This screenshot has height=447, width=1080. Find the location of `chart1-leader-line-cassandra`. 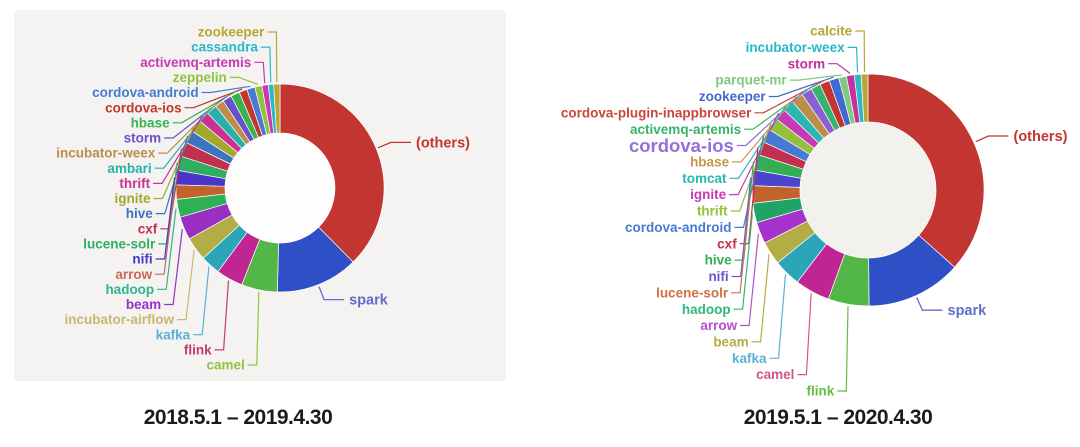

chart1-leader-line-cassandra is located at coordinates (266, 64).